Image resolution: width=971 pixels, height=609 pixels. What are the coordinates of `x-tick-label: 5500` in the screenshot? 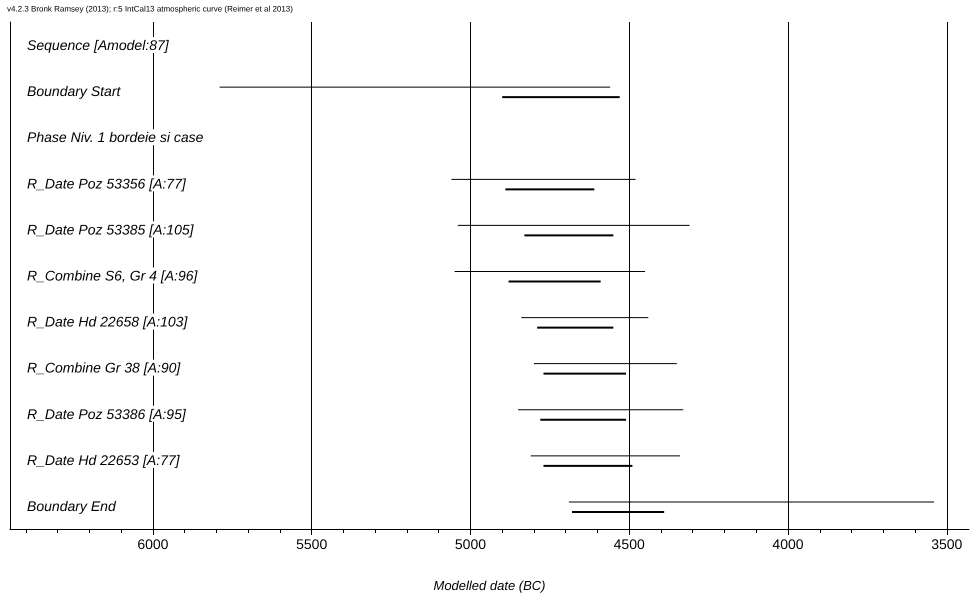 It's located at (312, 544).